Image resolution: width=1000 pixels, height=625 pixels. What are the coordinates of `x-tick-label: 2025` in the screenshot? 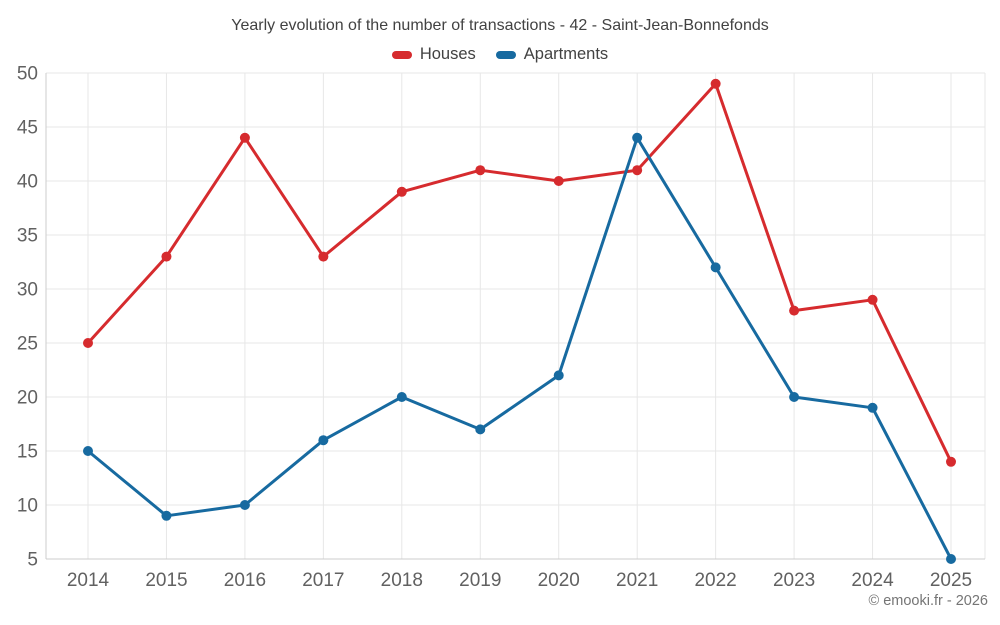 It's located at (951, 580).